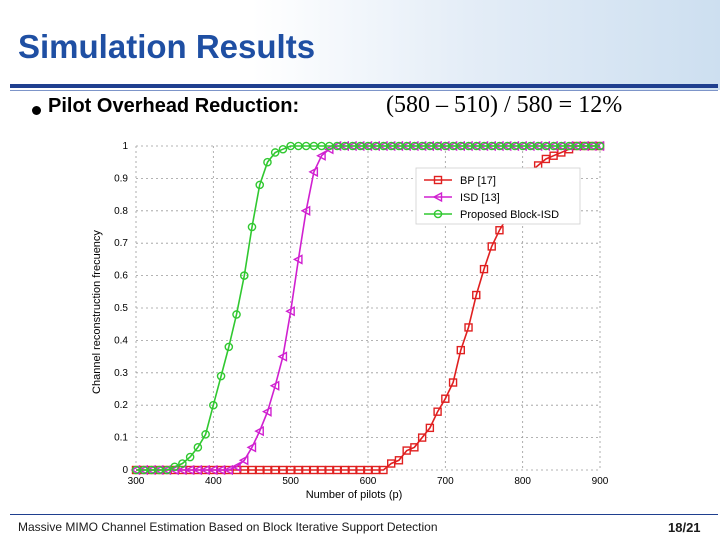 The width and height of the screenshot is (720, 540). I want to click on y-tick-label: 0, so click(125, 470).